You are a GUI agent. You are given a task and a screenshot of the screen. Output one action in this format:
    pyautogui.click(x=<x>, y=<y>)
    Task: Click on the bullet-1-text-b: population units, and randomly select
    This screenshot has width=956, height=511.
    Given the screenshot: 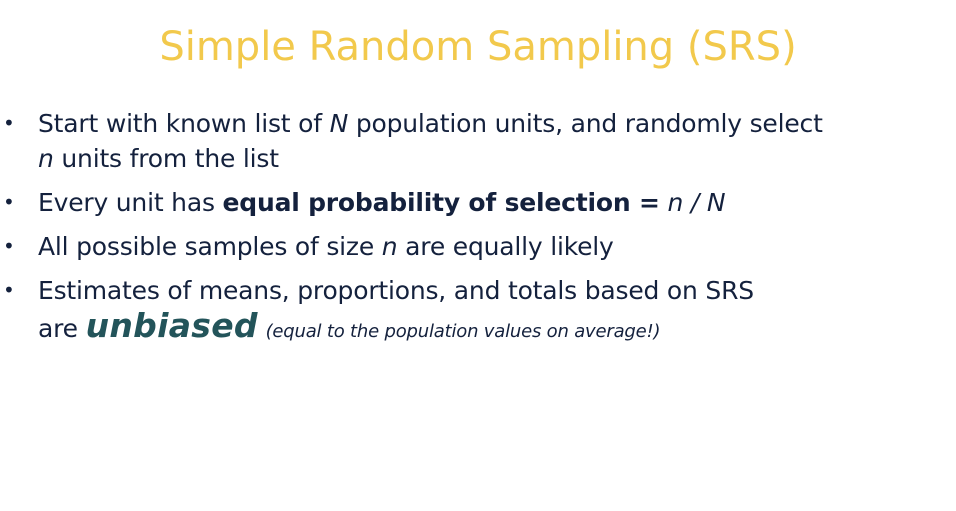 What is the action you would take?
    pyautogui.click(x=585, y=123)
    